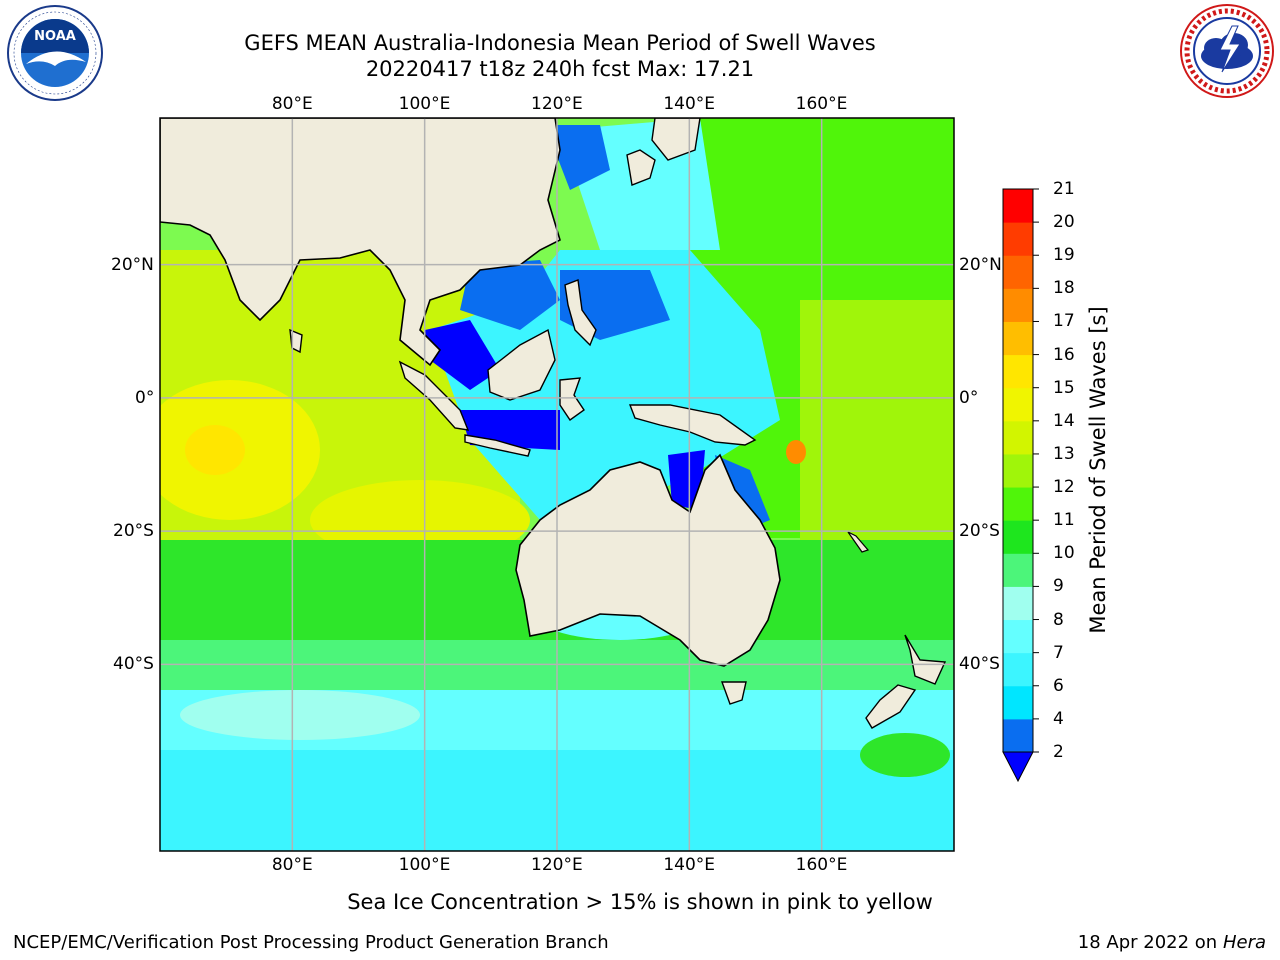  Describe the element at coordinates (1064, 487) in the screenshot. I see `colorbar-tick-label: 12` at that location.